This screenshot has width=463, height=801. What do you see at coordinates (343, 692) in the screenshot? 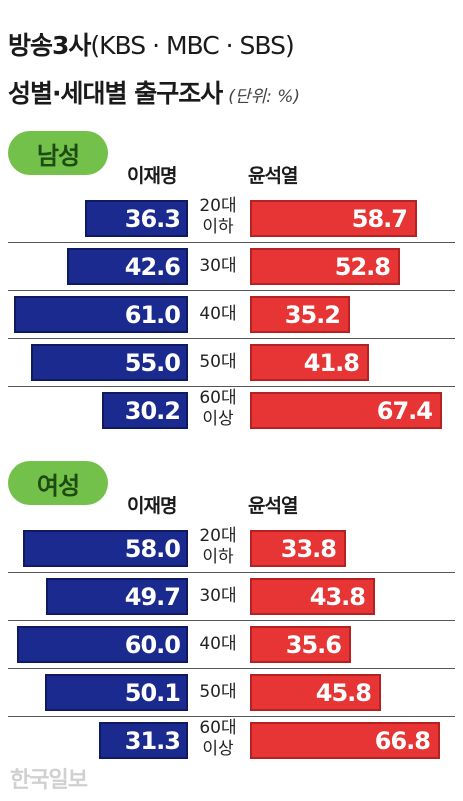
I see `data-label-yoon: 45.8` at bounding box center [343, 692].